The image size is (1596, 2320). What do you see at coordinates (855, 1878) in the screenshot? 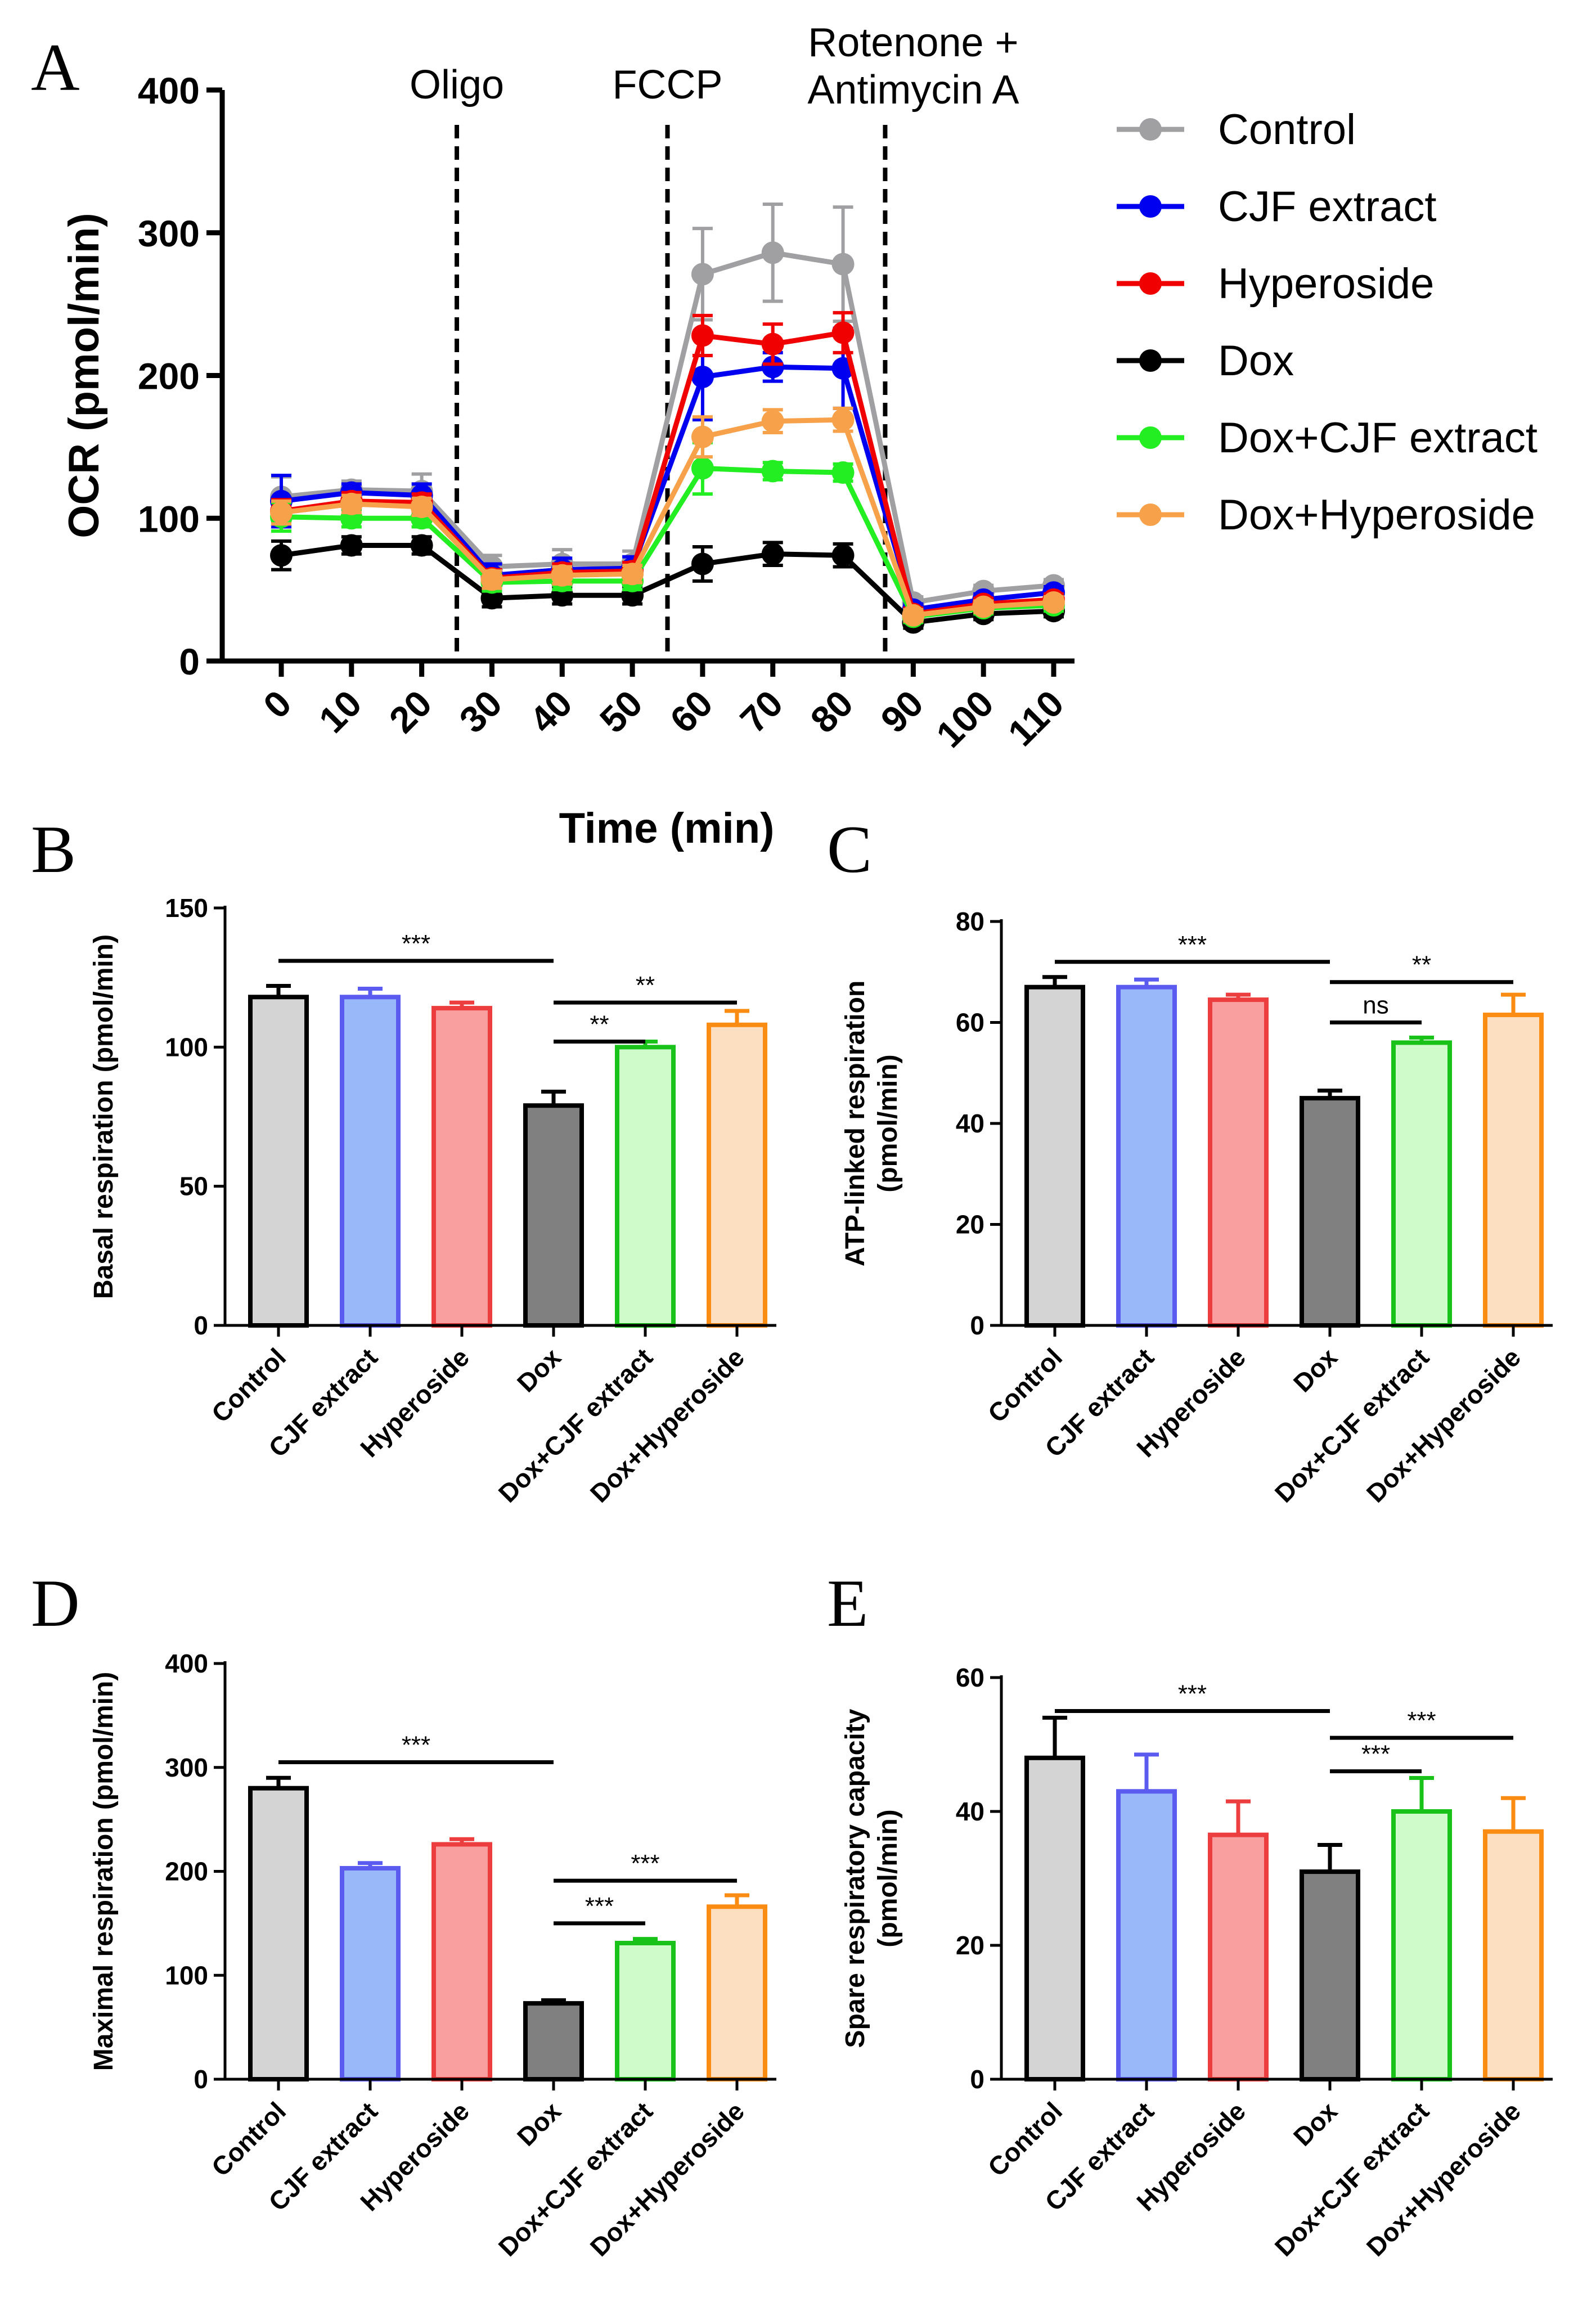
I see `y-axis-title: Spare respiratory capacity` at bounding box center [855, 1878].